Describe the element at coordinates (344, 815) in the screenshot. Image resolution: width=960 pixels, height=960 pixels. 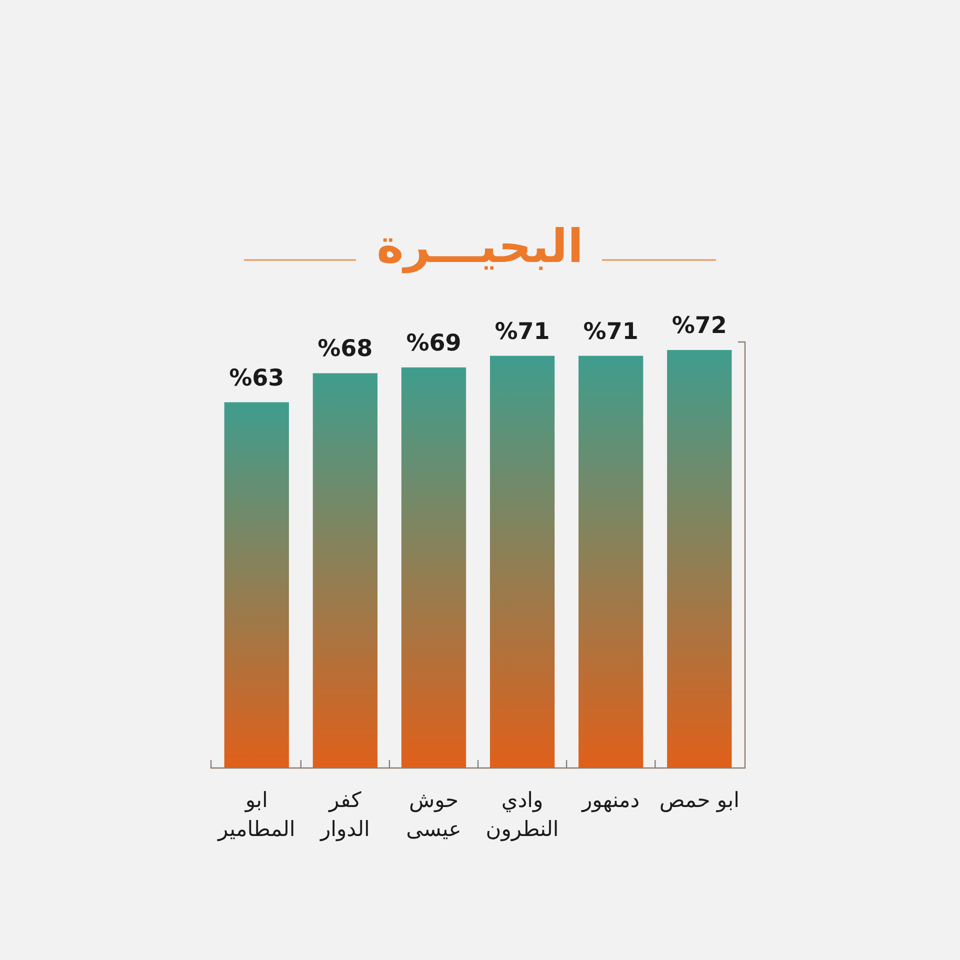
I see `x-tick-label: كفر الدوار` at that location.